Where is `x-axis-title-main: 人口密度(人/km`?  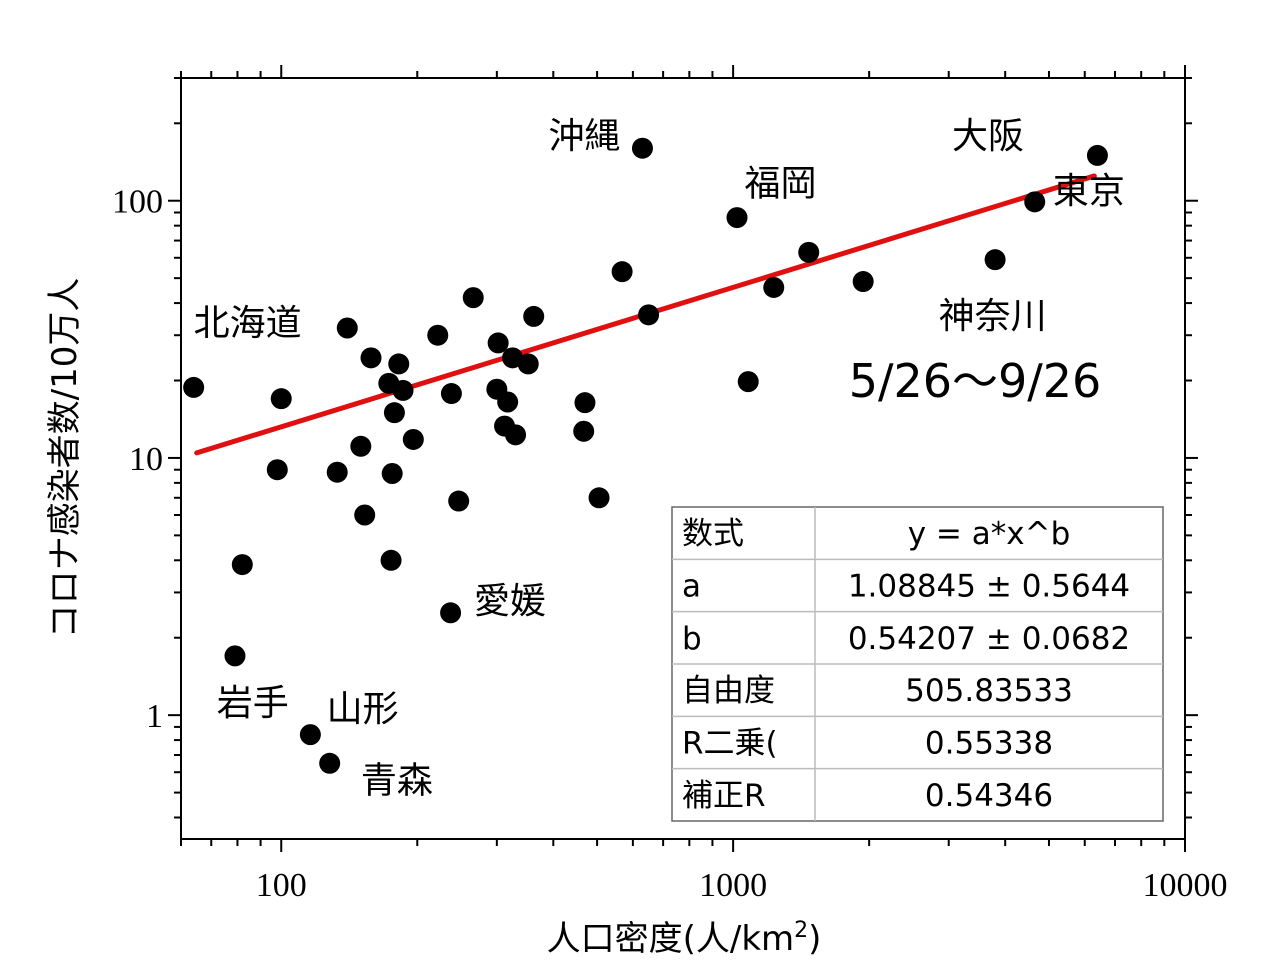
x-axis-title-main: 人口密度(人/km is located at coordinates (671, 939).